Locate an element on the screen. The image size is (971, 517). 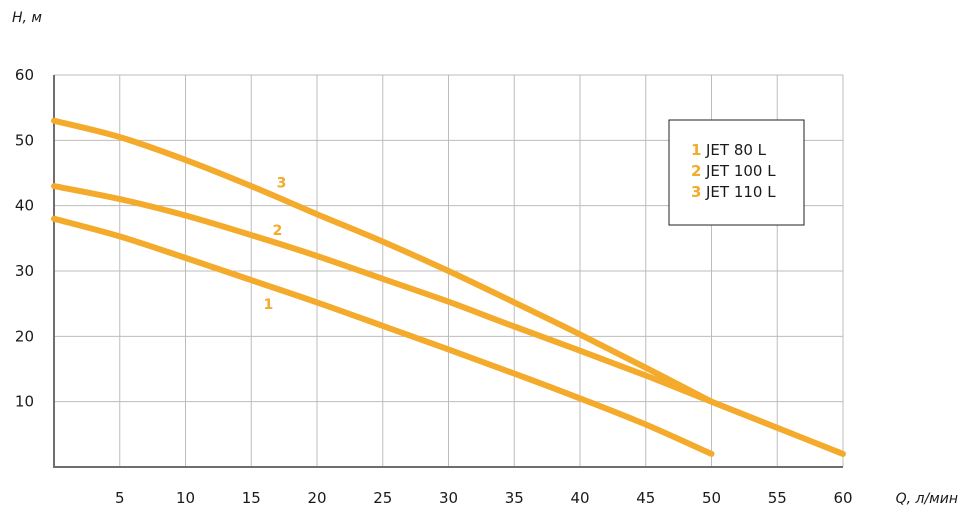
y-axis-title: H, м is located at coordinates (27, 18).